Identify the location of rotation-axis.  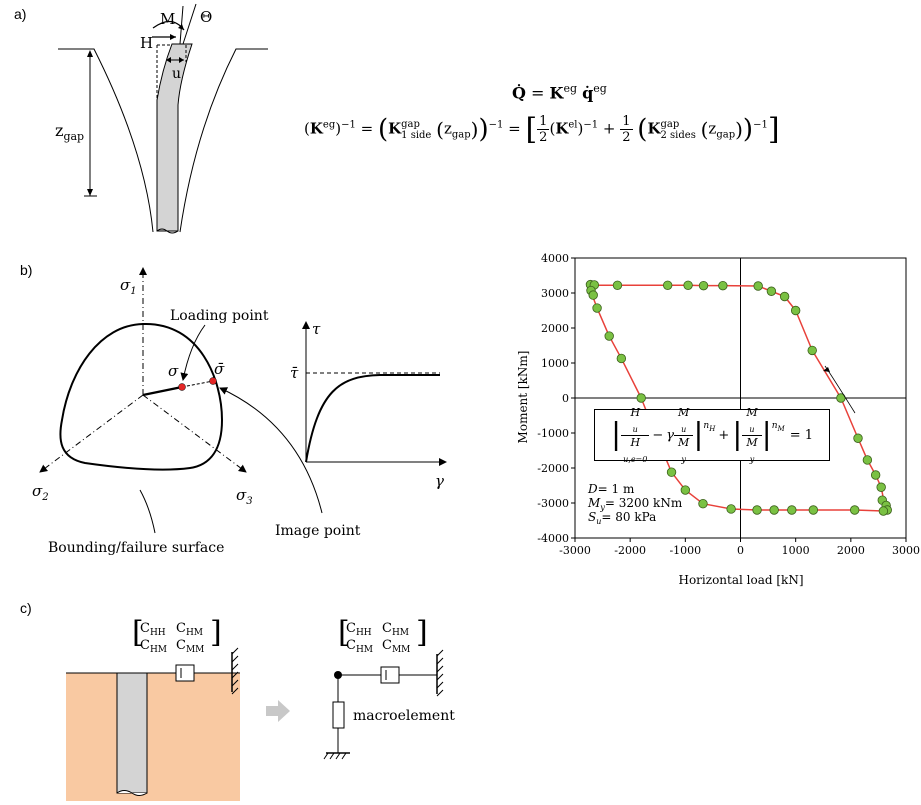
(189, 24).